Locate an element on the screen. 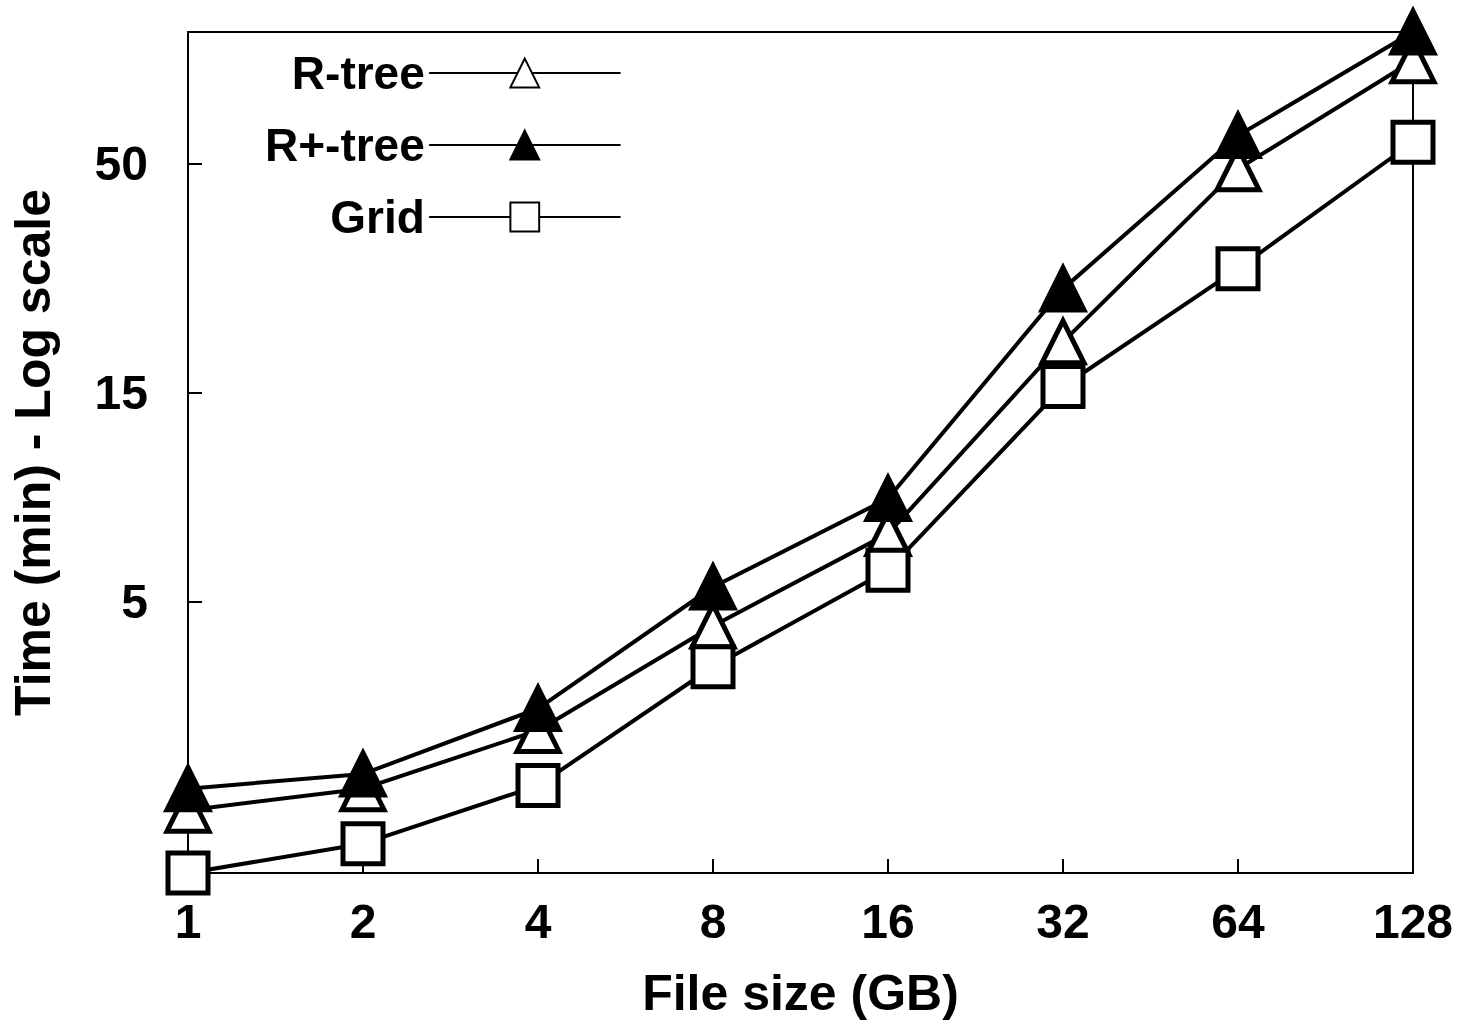 Image resolution: width=1481 pixels, height=1029 pixels. x-tick-label: 16 is located at coordinates (888, 921).